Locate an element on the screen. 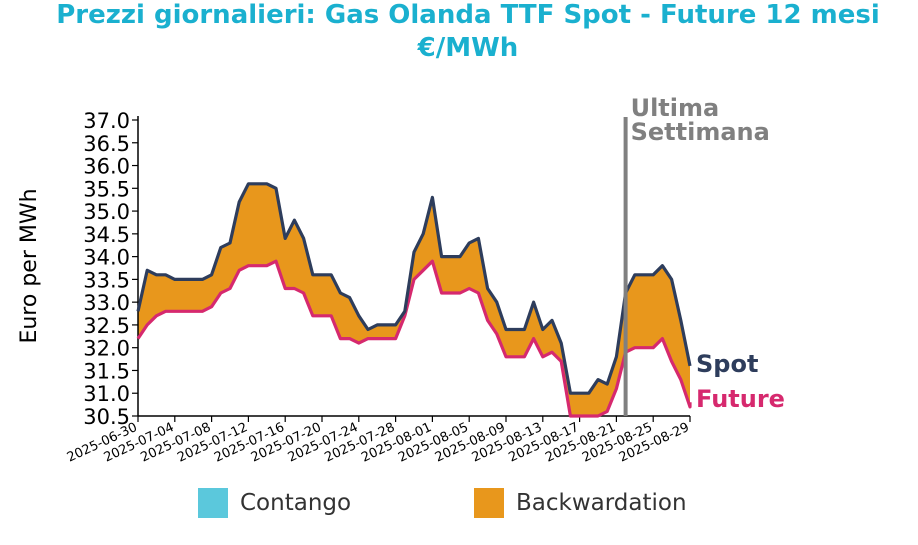 This screenshot has width=918, height=545. y-tick-label: 33.5 is located at coordinates (106, 280).